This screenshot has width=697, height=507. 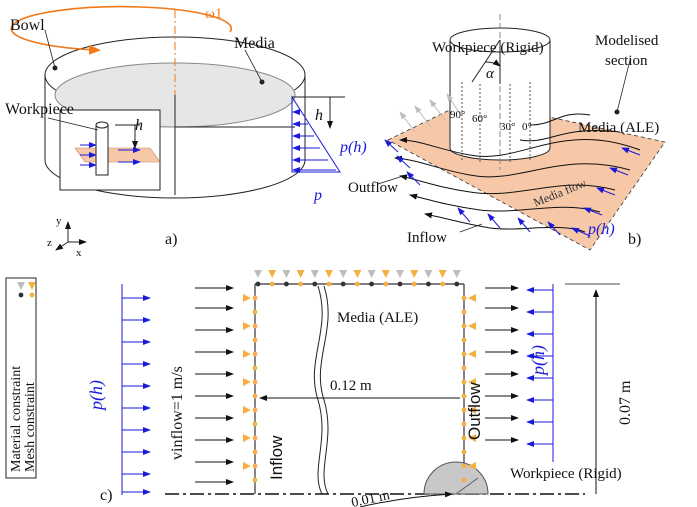 I want to click on p-h-right: p(h), so click(x=538, y=361).